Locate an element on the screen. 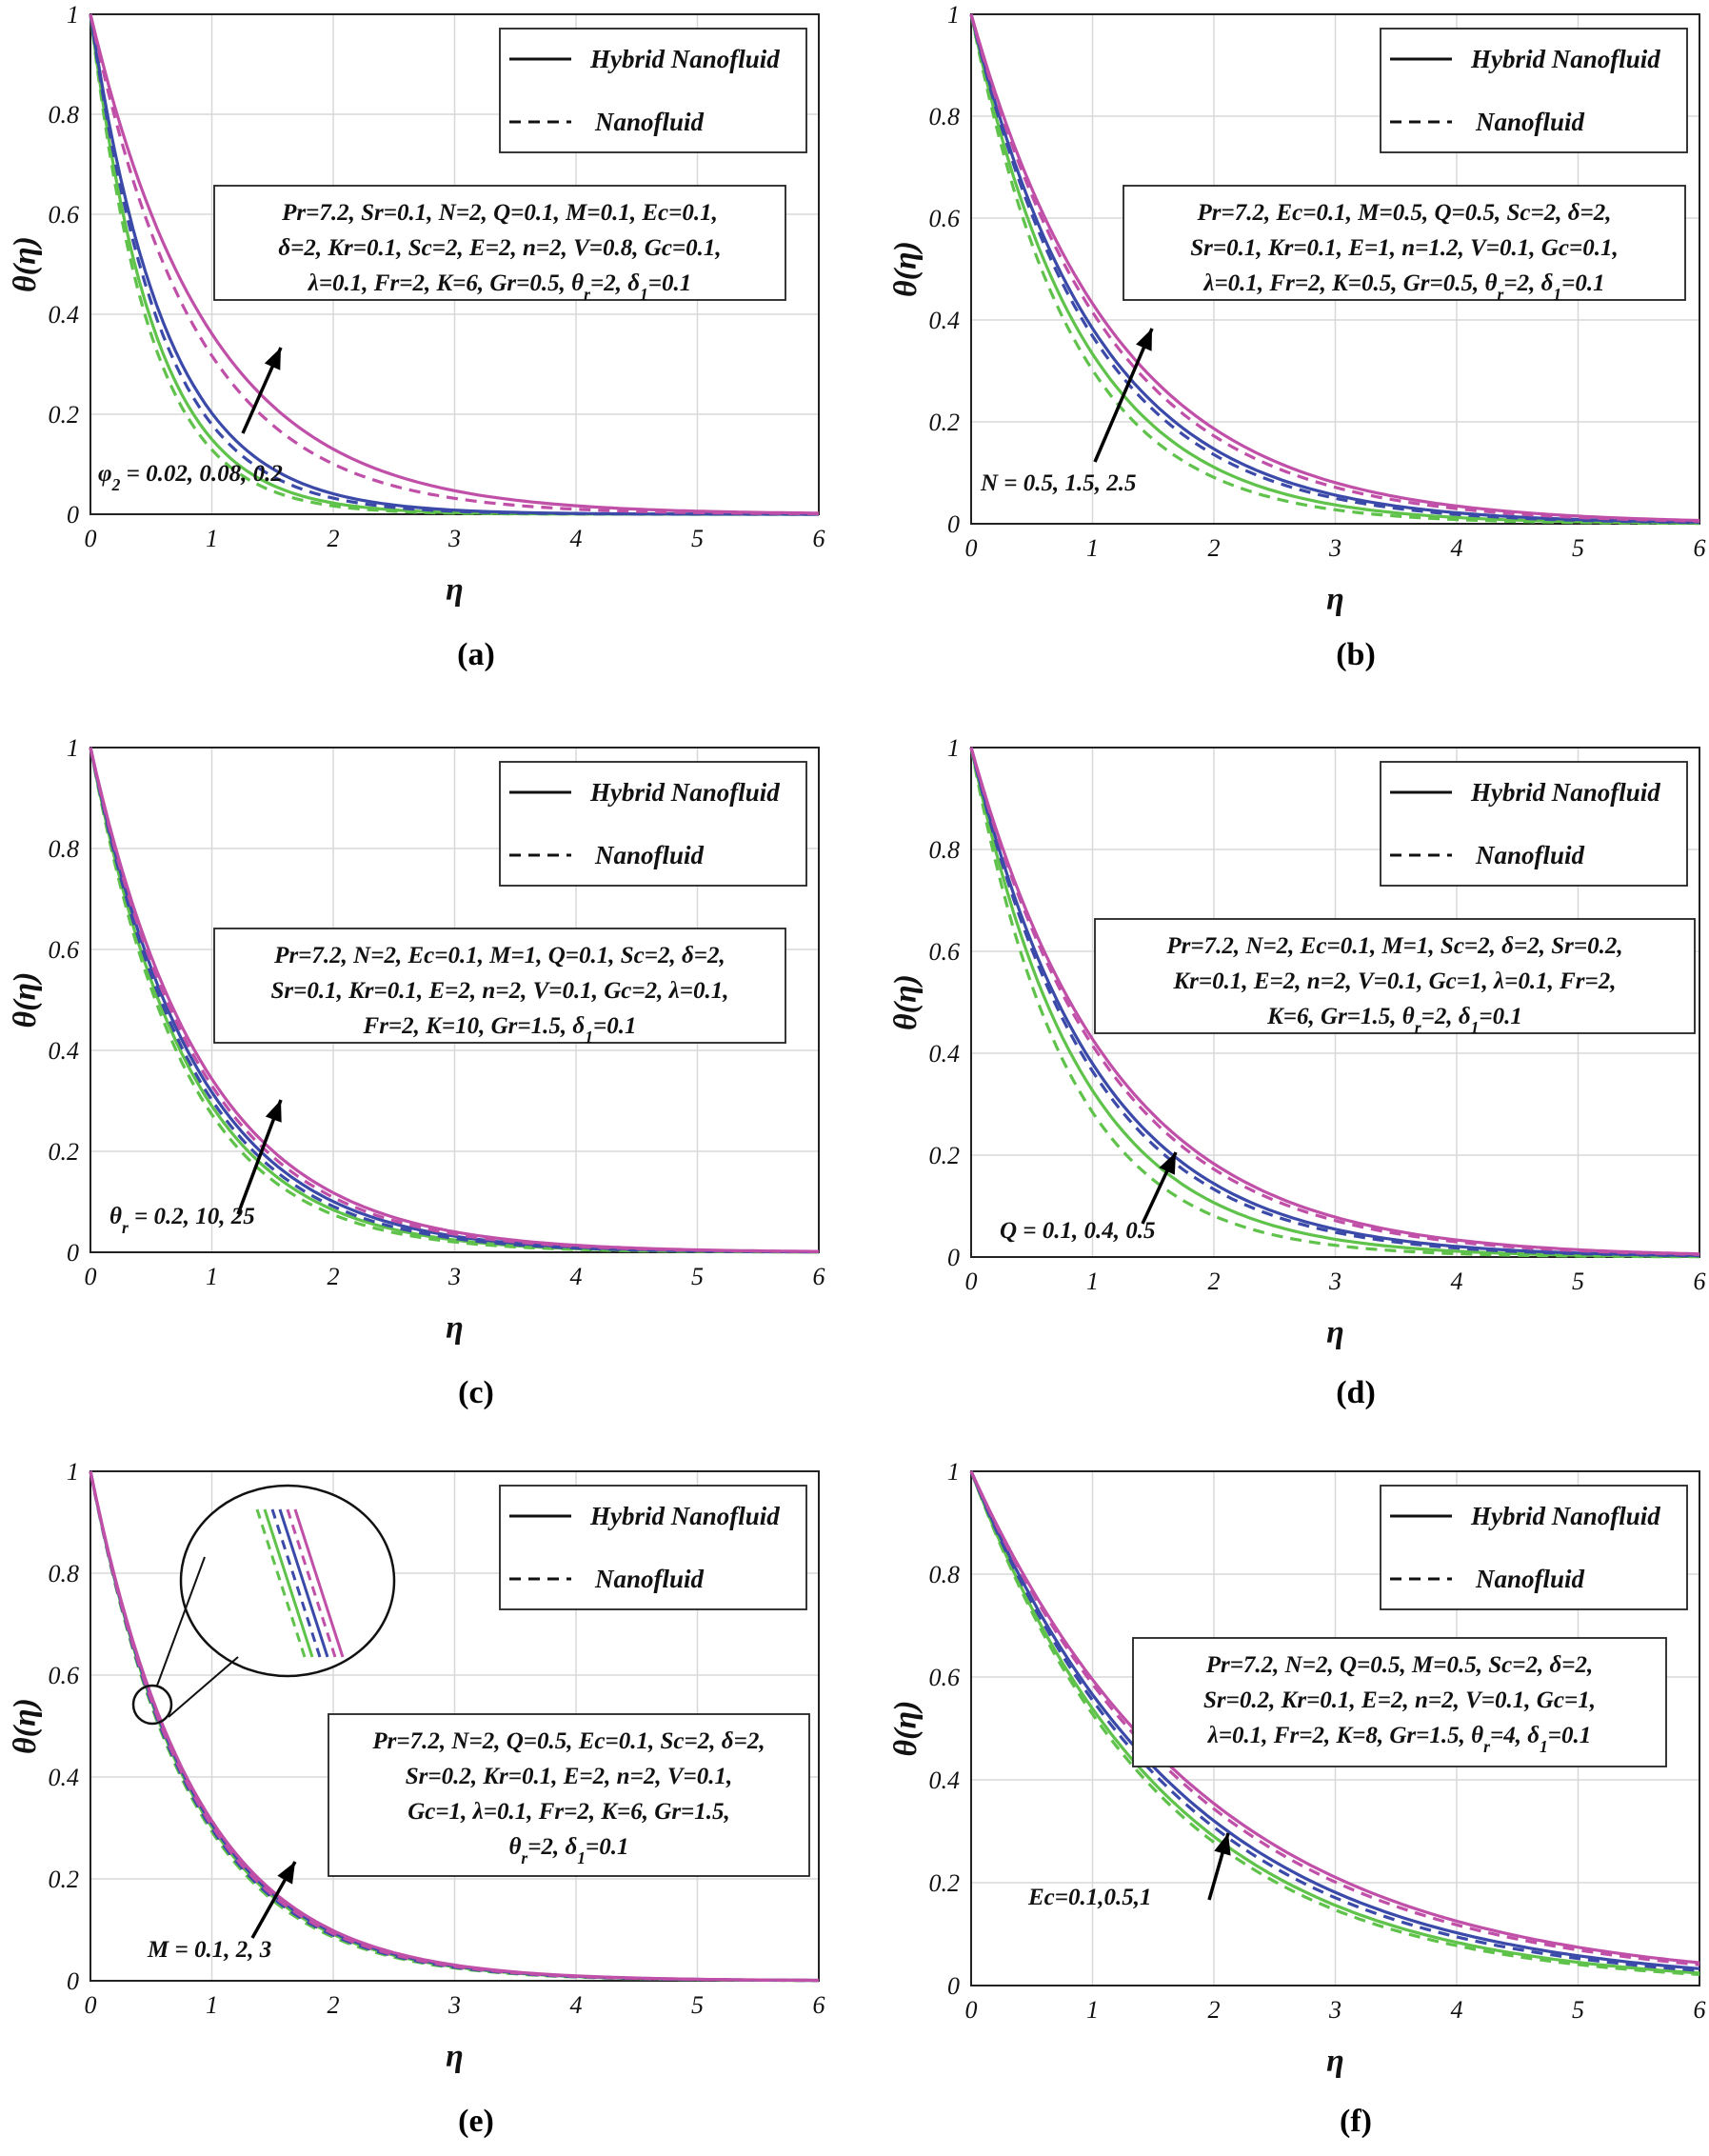 This screenshot has height=2156, width=1709. legend-hybrid-label: Hybrid Nanofluid is located at coordinates (684, 59).